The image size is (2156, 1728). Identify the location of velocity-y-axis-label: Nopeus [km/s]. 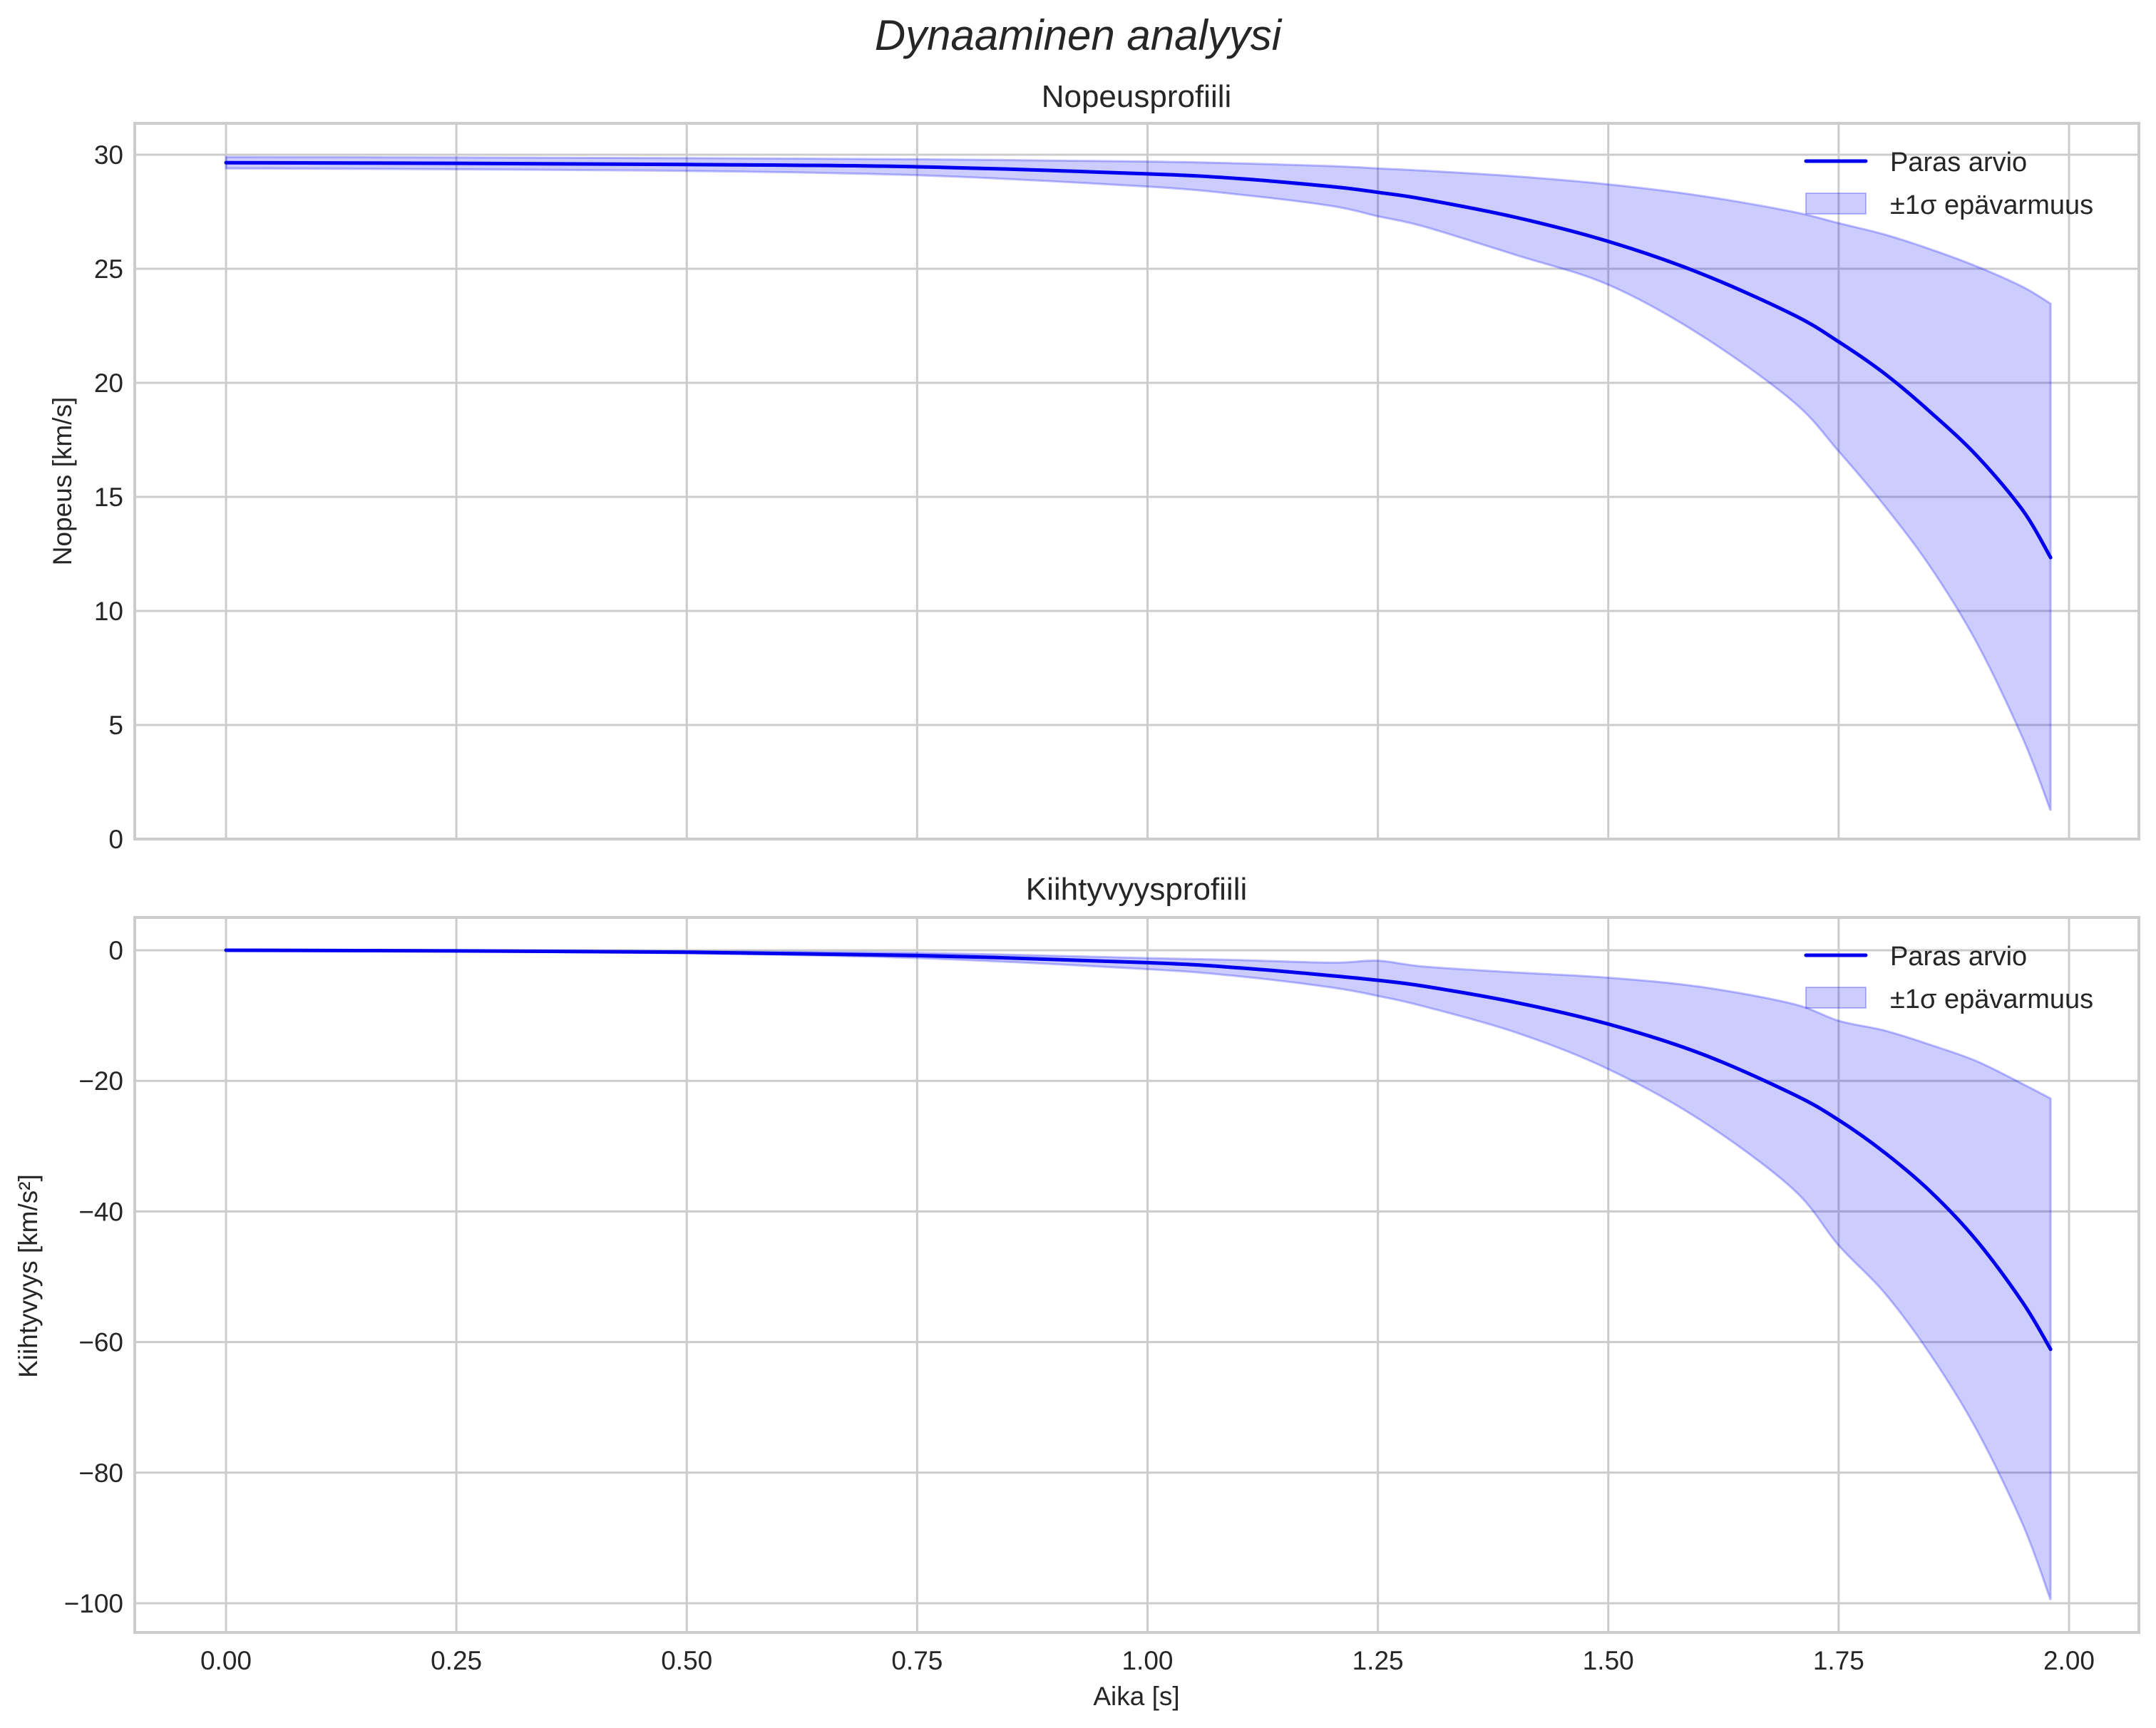
(62, 481).